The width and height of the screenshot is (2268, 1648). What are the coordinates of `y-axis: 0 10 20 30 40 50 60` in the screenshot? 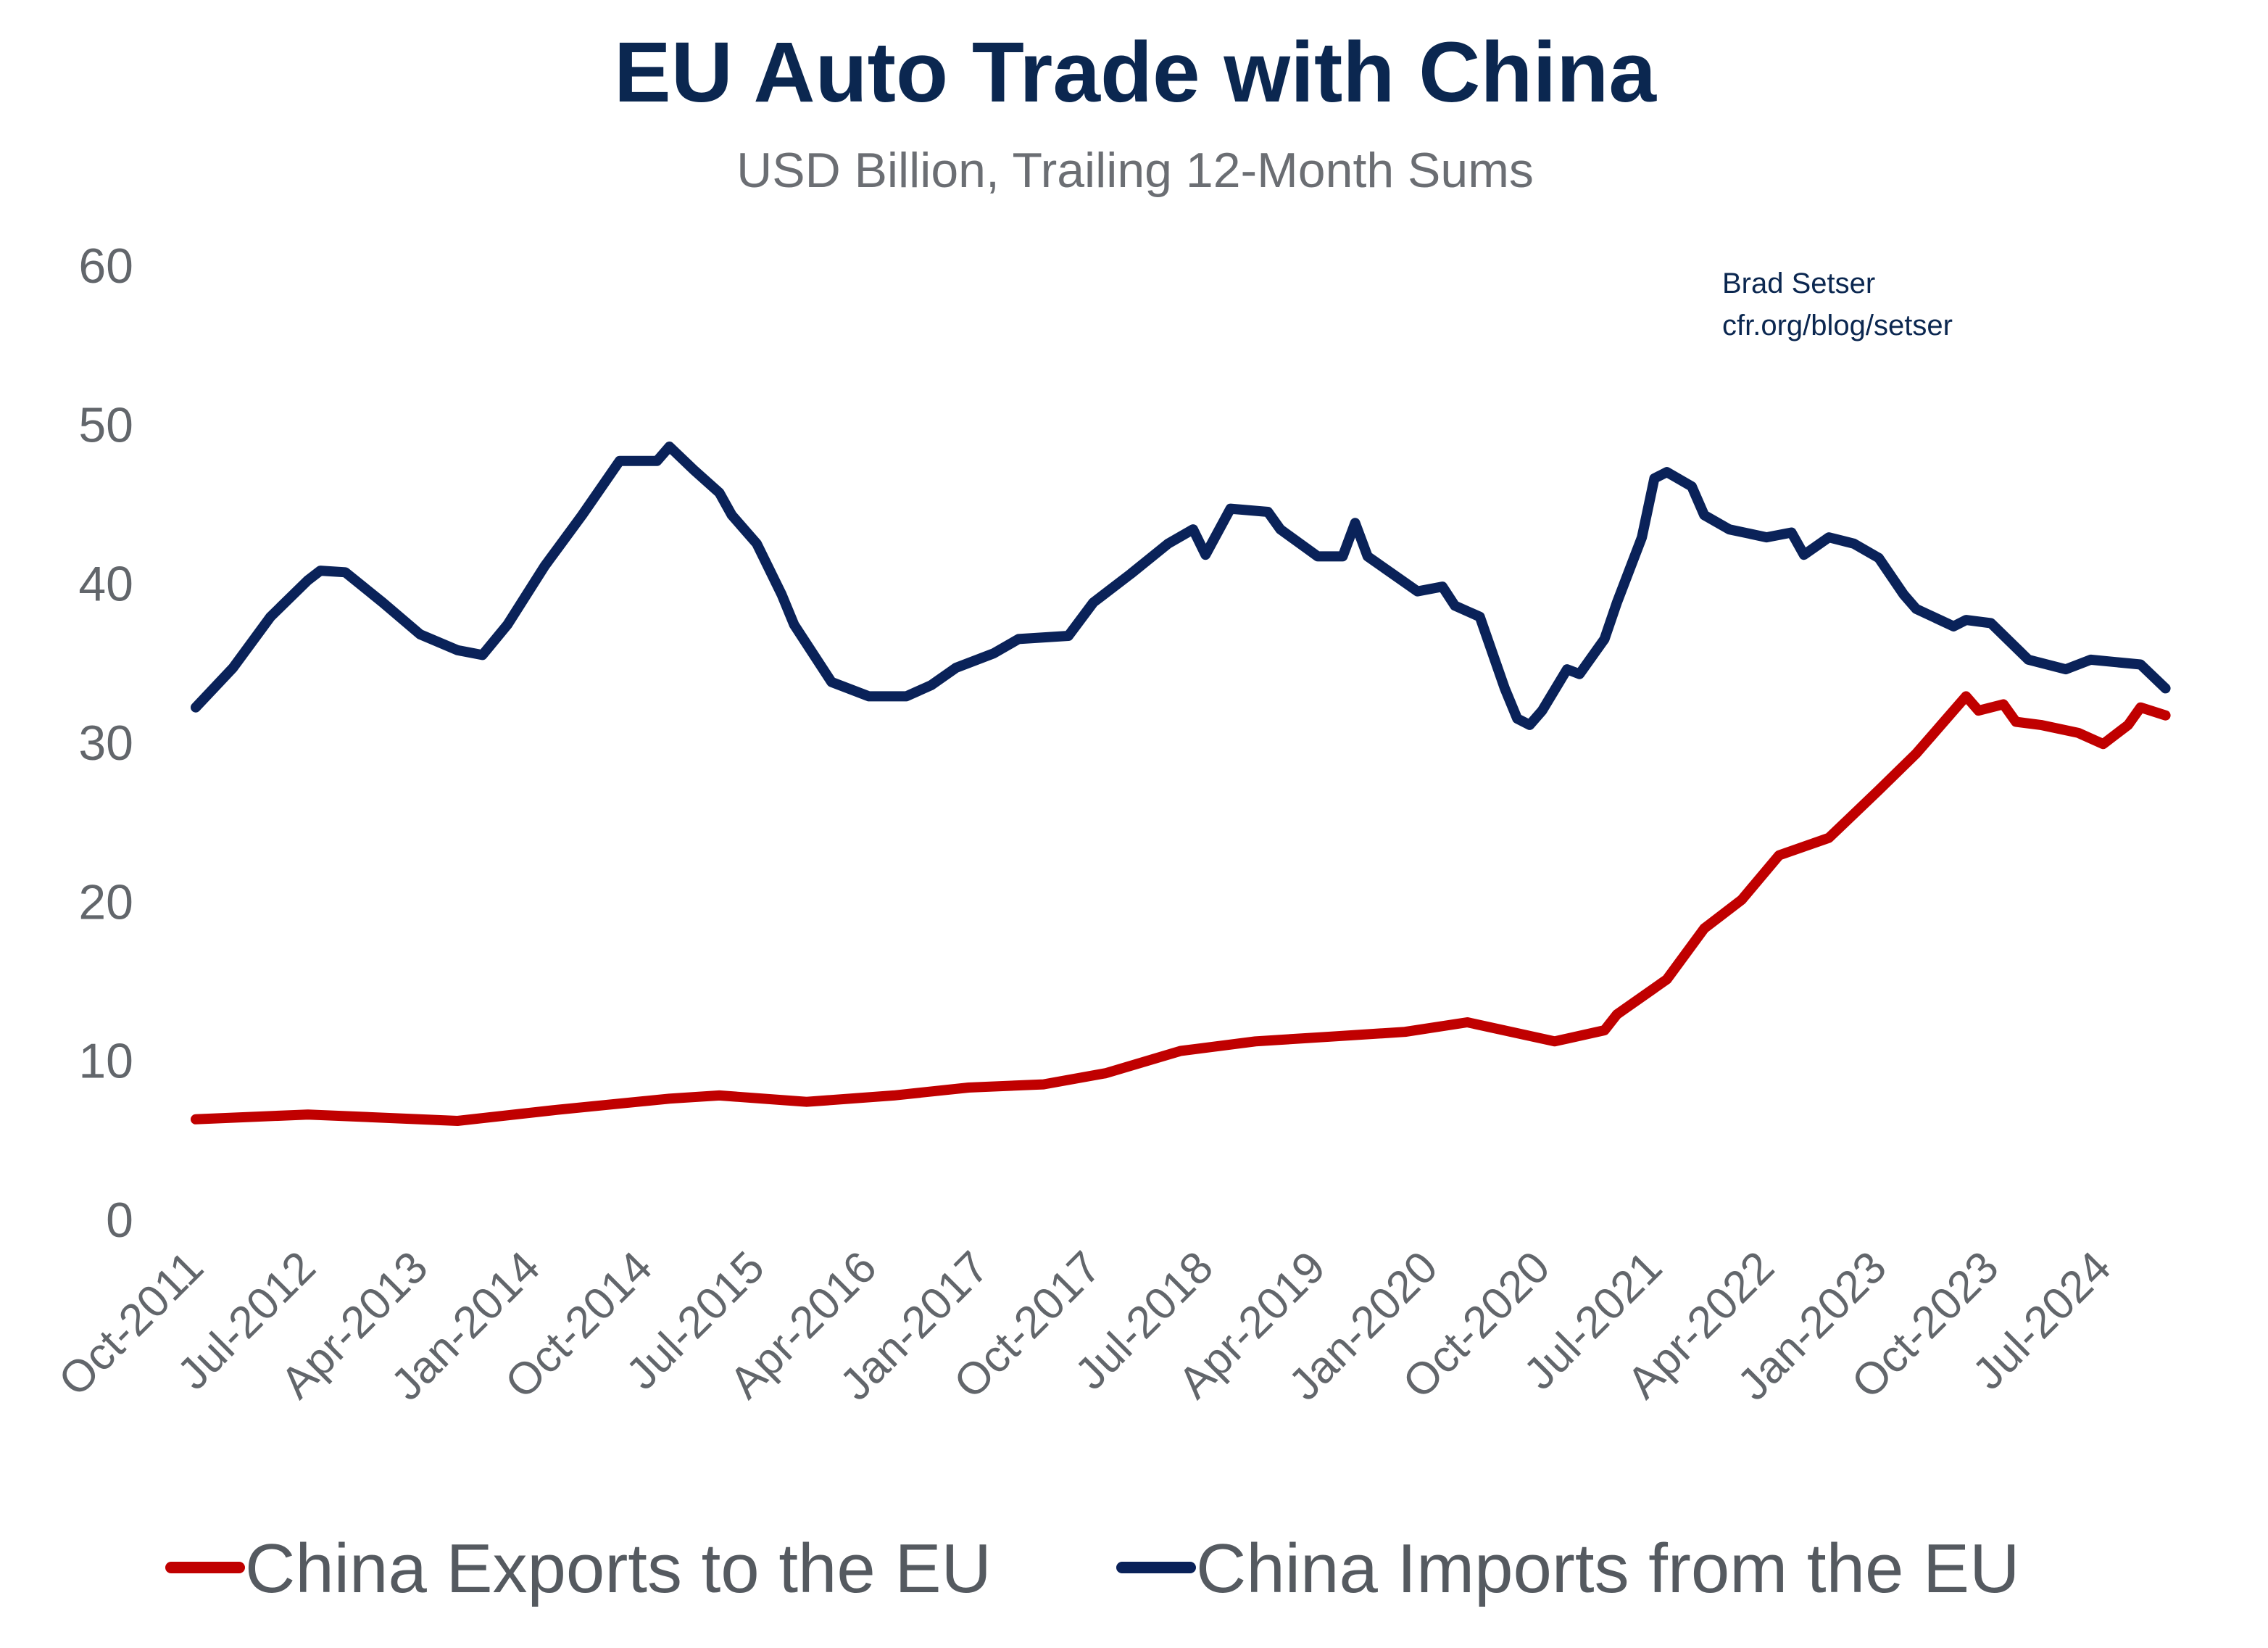 It's located at (105, 744).